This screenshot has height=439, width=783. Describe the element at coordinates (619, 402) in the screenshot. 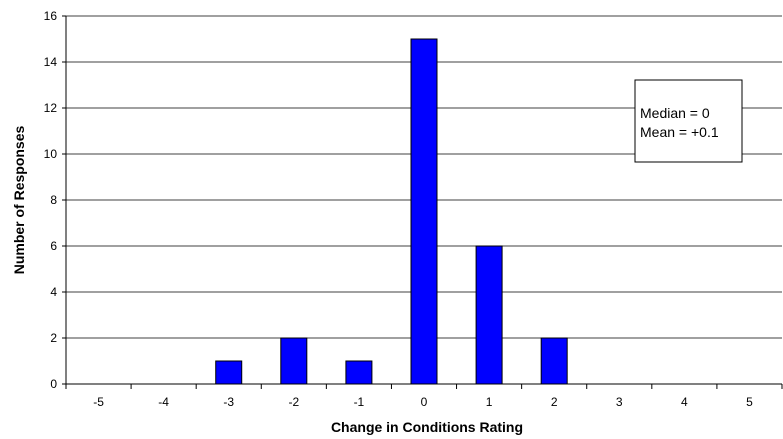

I see `x-tick-label: 3` at that location.